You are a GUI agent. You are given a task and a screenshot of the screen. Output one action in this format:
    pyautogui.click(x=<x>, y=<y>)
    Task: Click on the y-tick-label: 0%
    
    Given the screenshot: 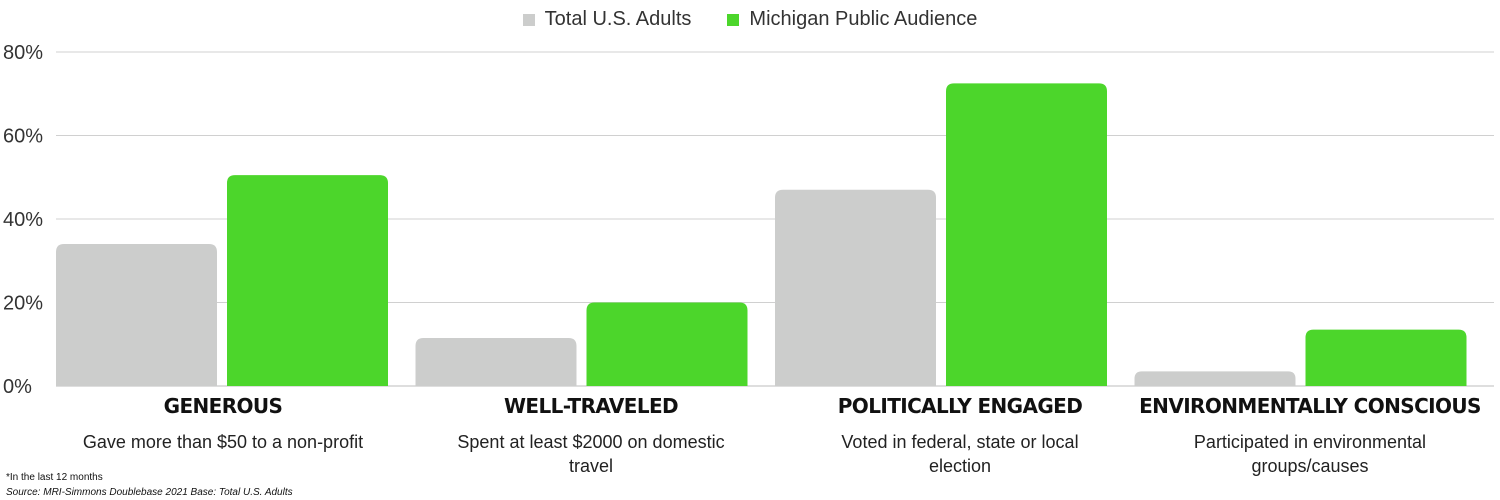 What is the action you would take?
    pyautogui.click(x=17, y=387)
    